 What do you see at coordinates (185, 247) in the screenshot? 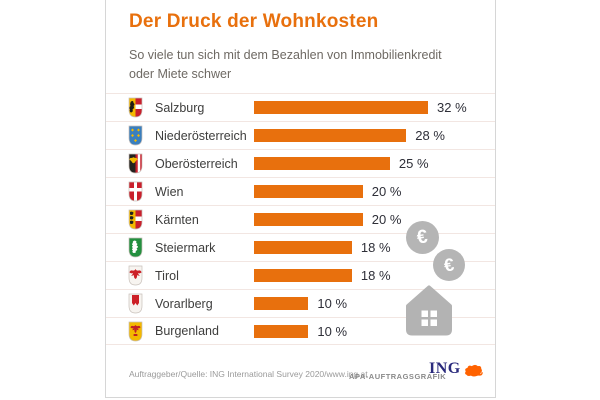
I see `state-label: Steiermark` at bounding box center [185, 247].